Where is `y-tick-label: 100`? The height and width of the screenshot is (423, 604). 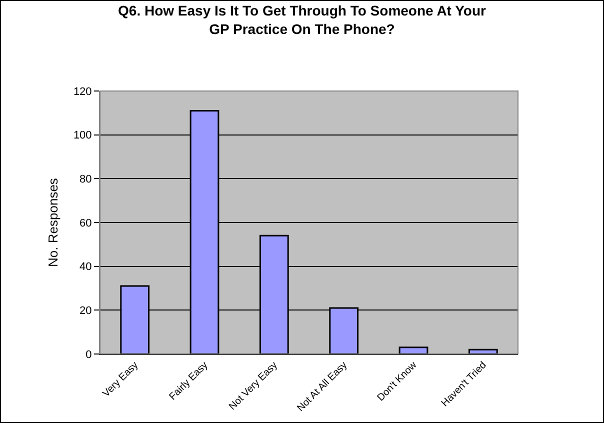 y-tick-label: 100 is located at coordinates (82, 136).